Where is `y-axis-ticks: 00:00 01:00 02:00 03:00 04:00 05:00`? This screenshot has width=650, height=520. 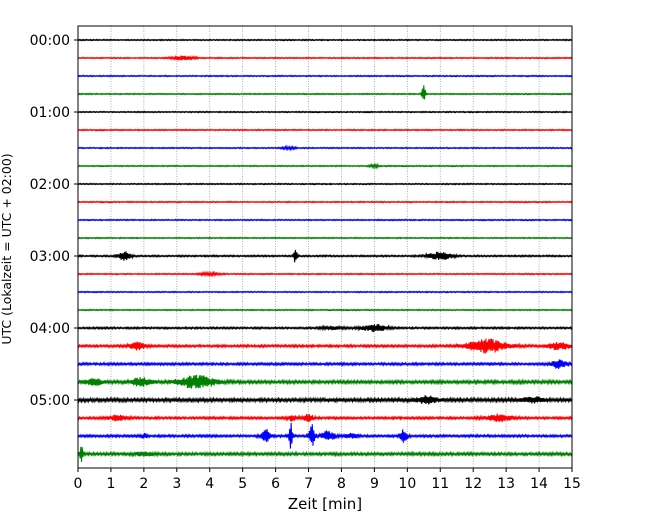
y-axis-ticks: 00:00 01:00 02:00 03:00 04:00 05:00 is located at coordinates (54, 221).